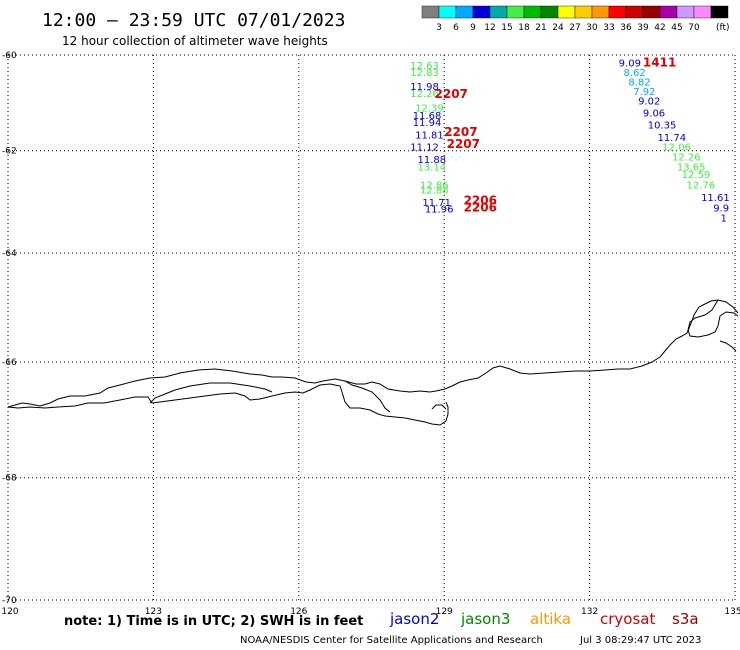  What do you see at coordinates (721, 208) in the screenshot?
I see `wave-height-value: 9.9` at bounding box center [721, 208].